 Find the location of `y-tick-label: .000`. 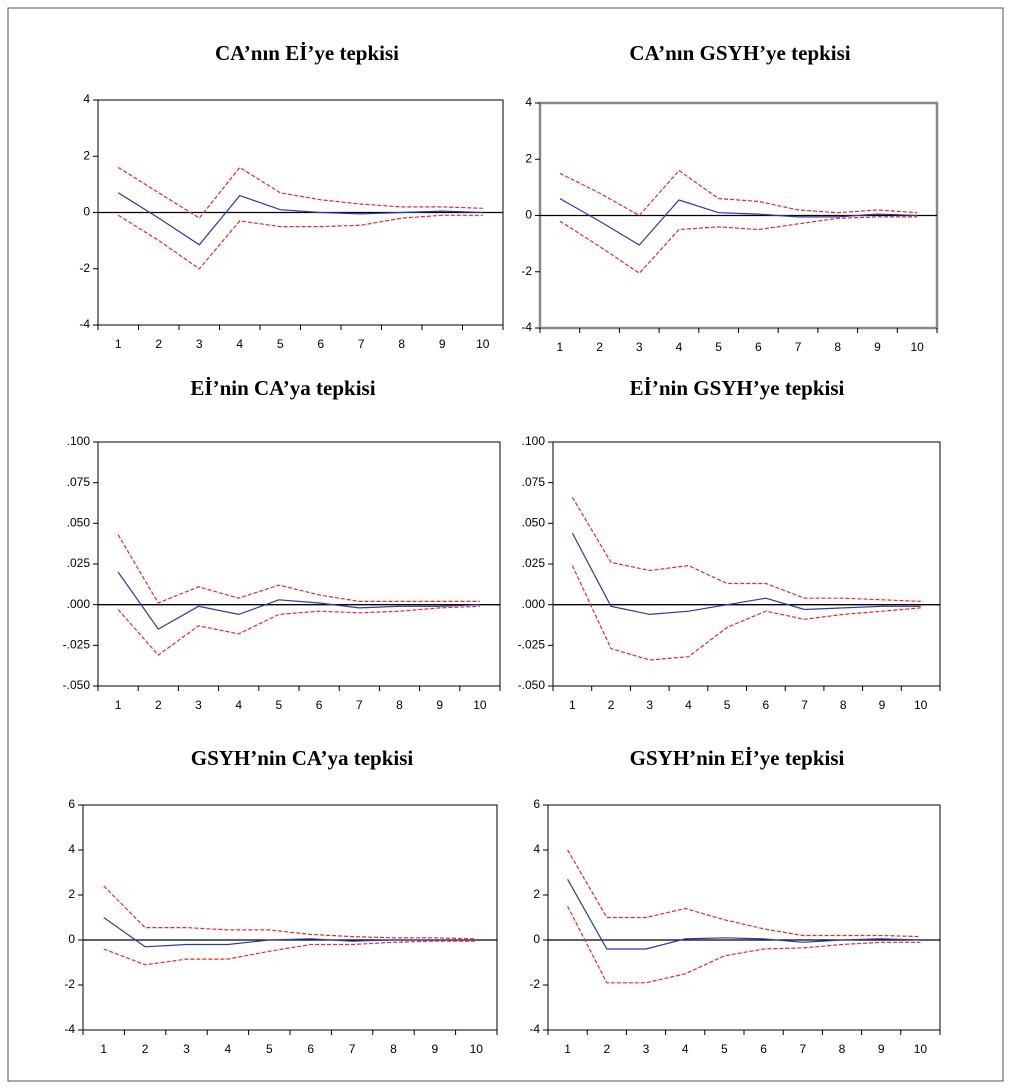

y-tick-label: .000 is located at coordinates (79, 604).